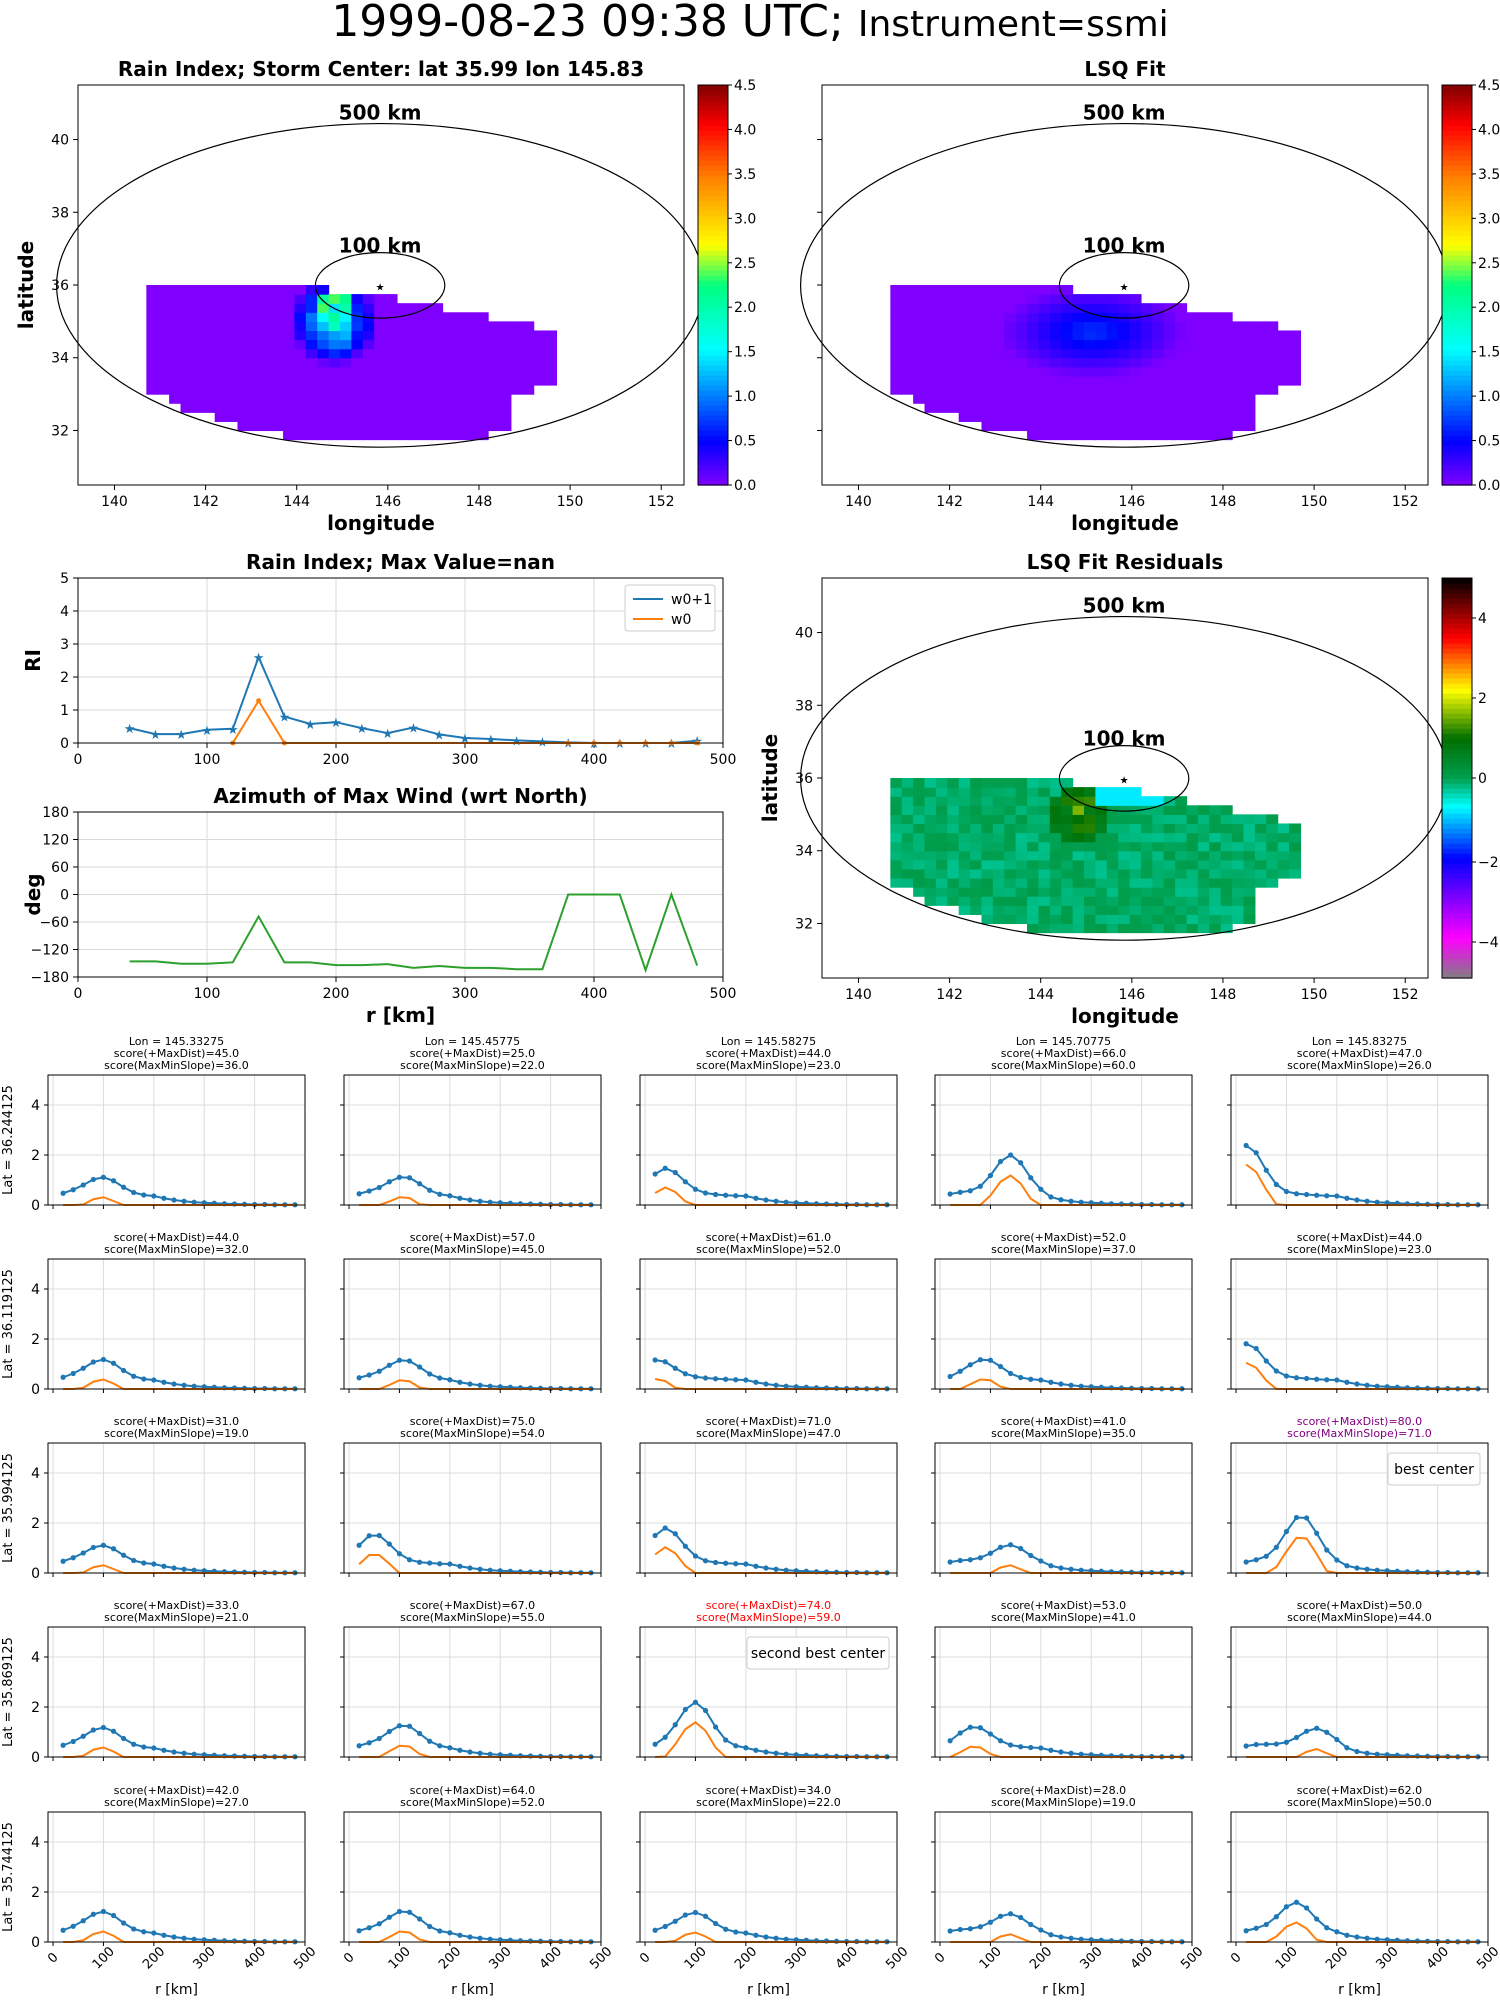 The height and width of the screenshot is (2000, 1500). What do you see at coordinates (400, 1015) in the screenshot?
I see `chart-xlabel: r [km]` at bounding box center [400, 1015].